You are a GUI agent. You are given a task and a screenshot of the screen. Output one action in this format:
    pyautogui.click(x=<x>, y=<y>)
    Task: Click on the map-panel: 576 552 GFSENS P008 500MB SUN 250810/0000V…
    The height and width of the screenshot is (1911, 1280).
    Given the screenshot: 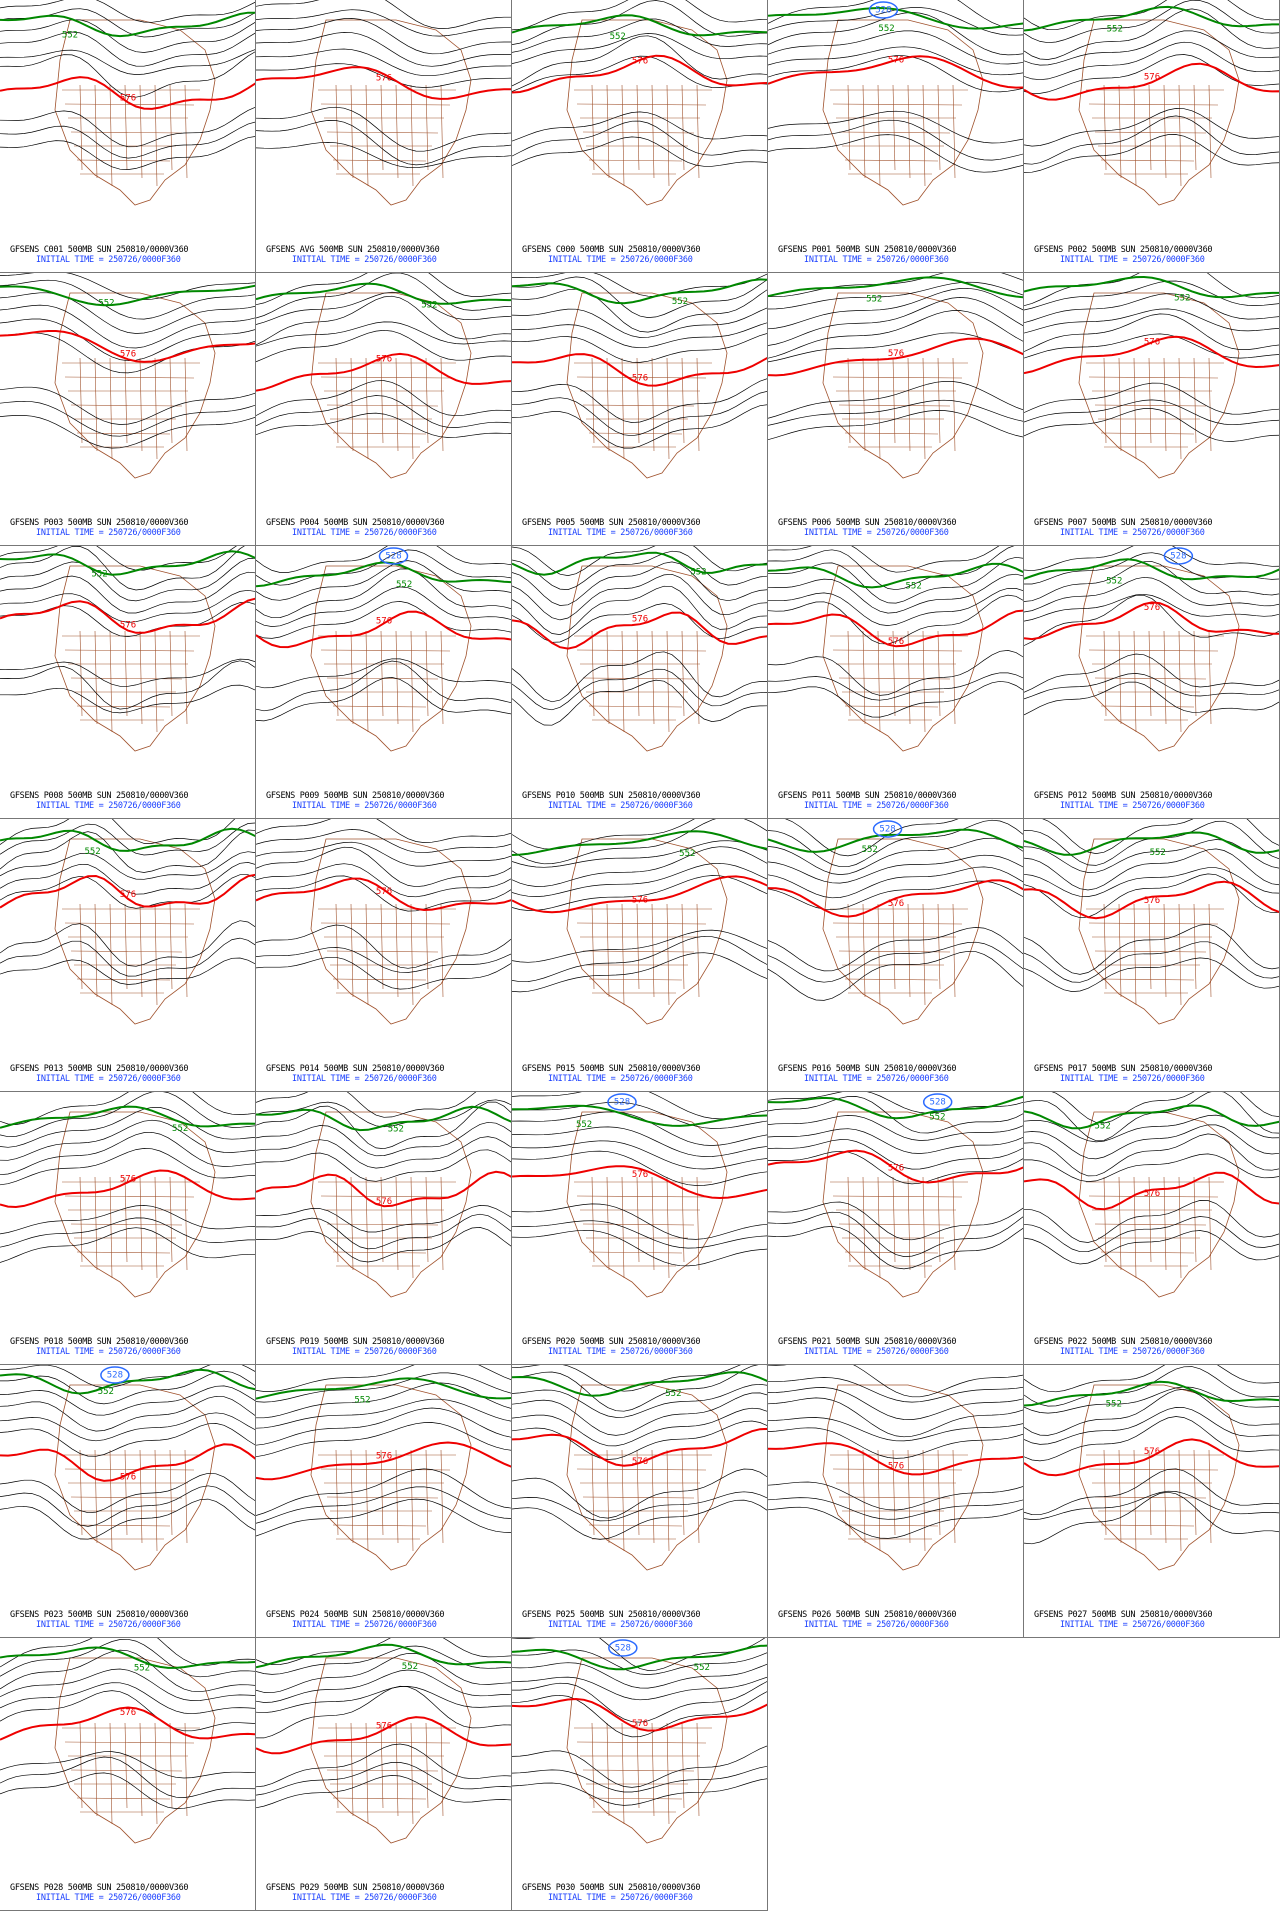 What is the action you would take?
    pyautogui.click(x=128, y=682)
    